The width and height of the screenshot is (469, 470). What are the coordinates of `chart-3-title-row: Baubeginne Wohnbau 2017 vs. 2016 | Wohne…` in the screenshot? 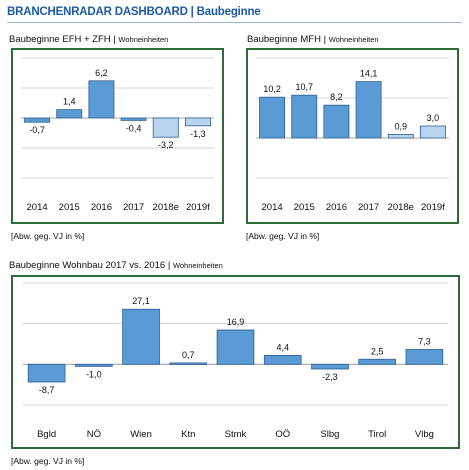 It's located at (116, 265).